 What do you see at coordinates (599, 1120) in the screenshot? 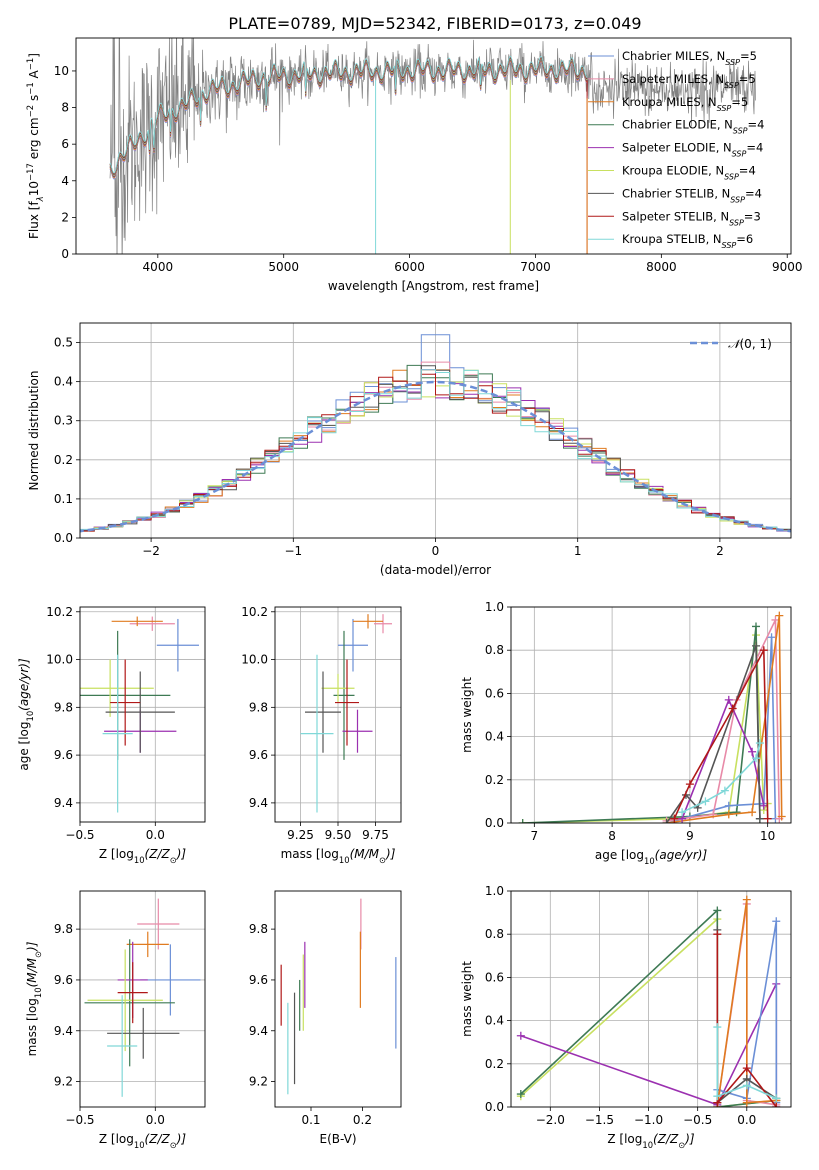
I see `tick-label-x: −1.5` at bounding box center [599, 1120].